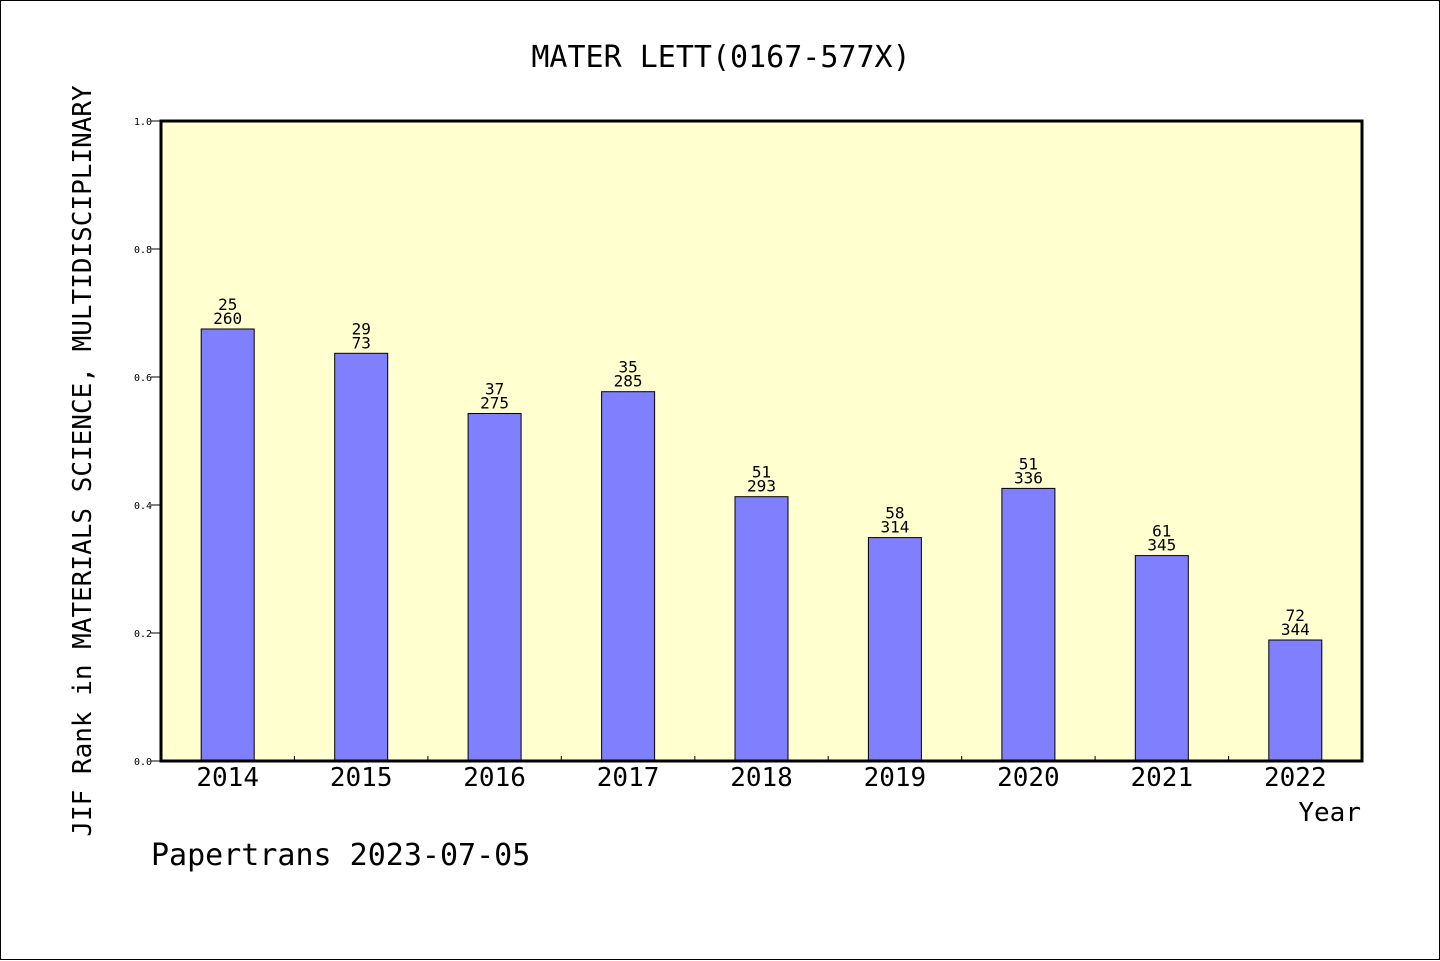 Image resolution: width=1440 pixels, height=961 pixels. Describe the element at coordinates (227, 778) in the screenshot. I see `x-tick-label: 2014` at that location.